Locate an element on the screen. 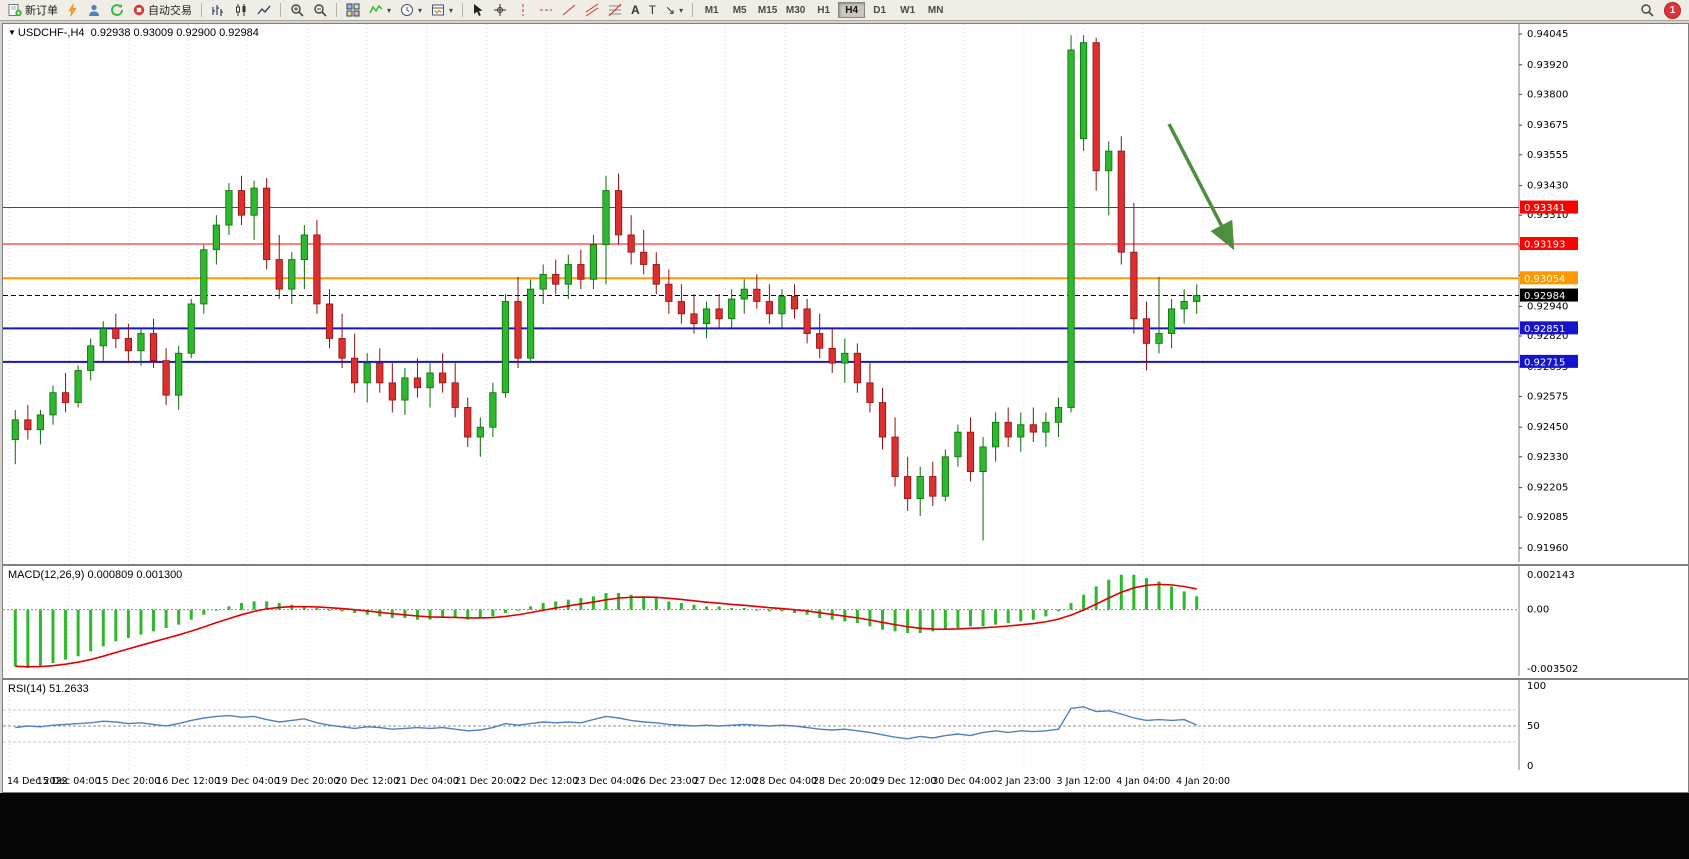 The height and width of the screenshot is (859, 1689). tile-windows-button is located at coordinates (353, 10).